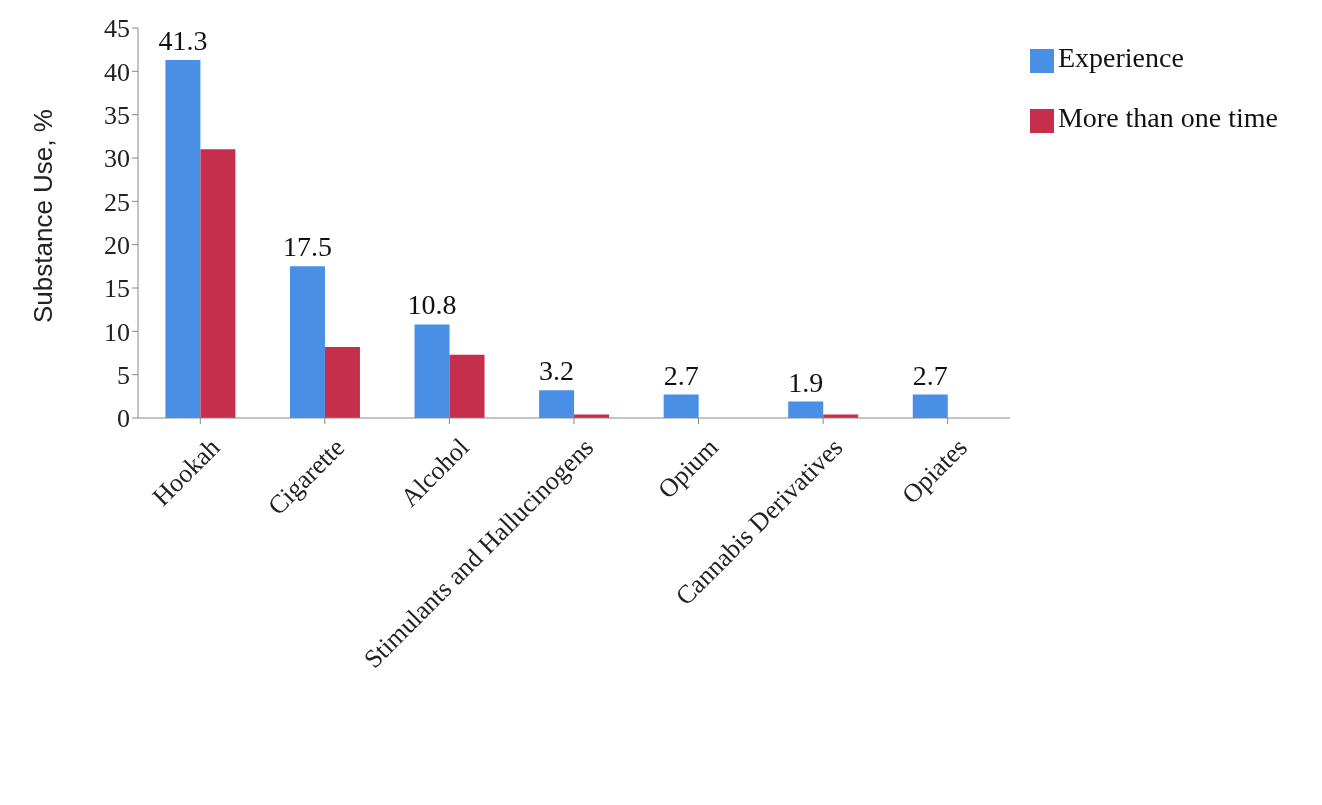 This screenshot has width=1322, height=805. Describe the element at coordinates (117, 29) in the screenshot. I see `y-tick-label: 45` at that location.